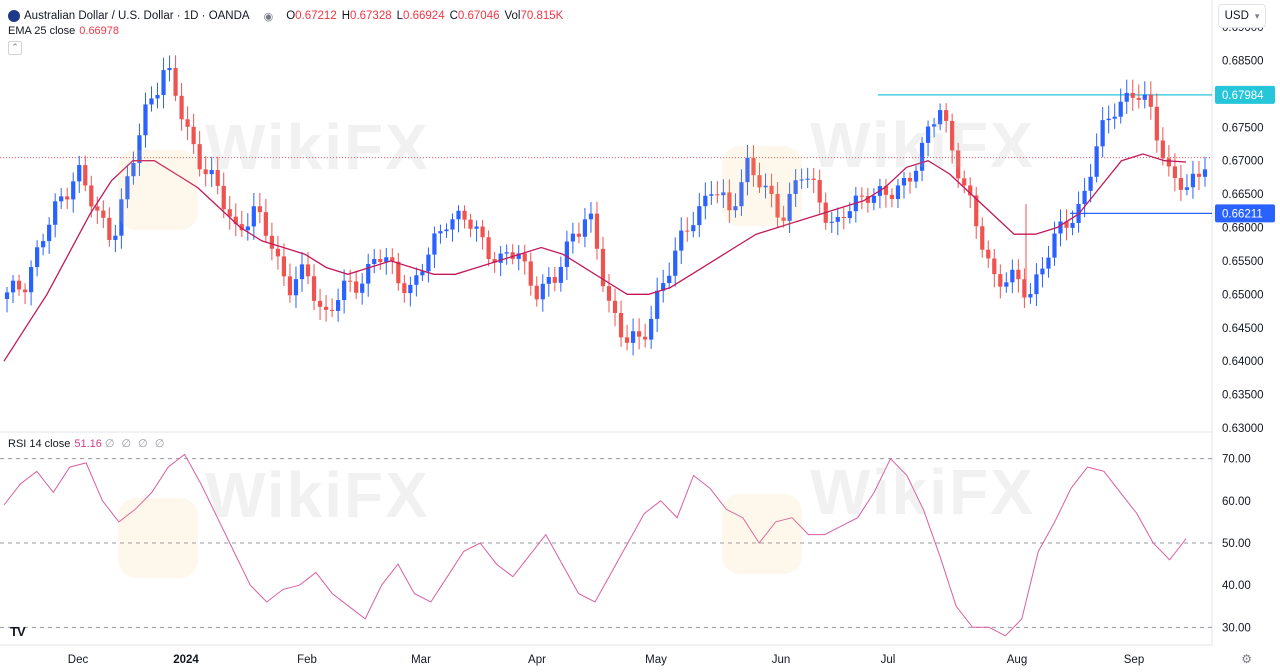 The width and height of the screenshot is (1280, 672). I want to click on eye-icon: ◉, so click(268, 16).